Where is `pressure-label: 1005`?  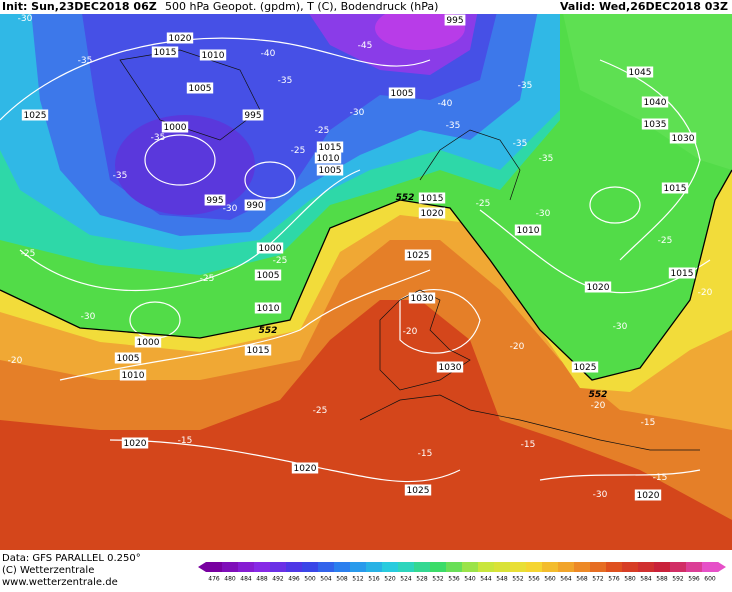
pressure-label: 1005 is located at coordinates (402, 94).